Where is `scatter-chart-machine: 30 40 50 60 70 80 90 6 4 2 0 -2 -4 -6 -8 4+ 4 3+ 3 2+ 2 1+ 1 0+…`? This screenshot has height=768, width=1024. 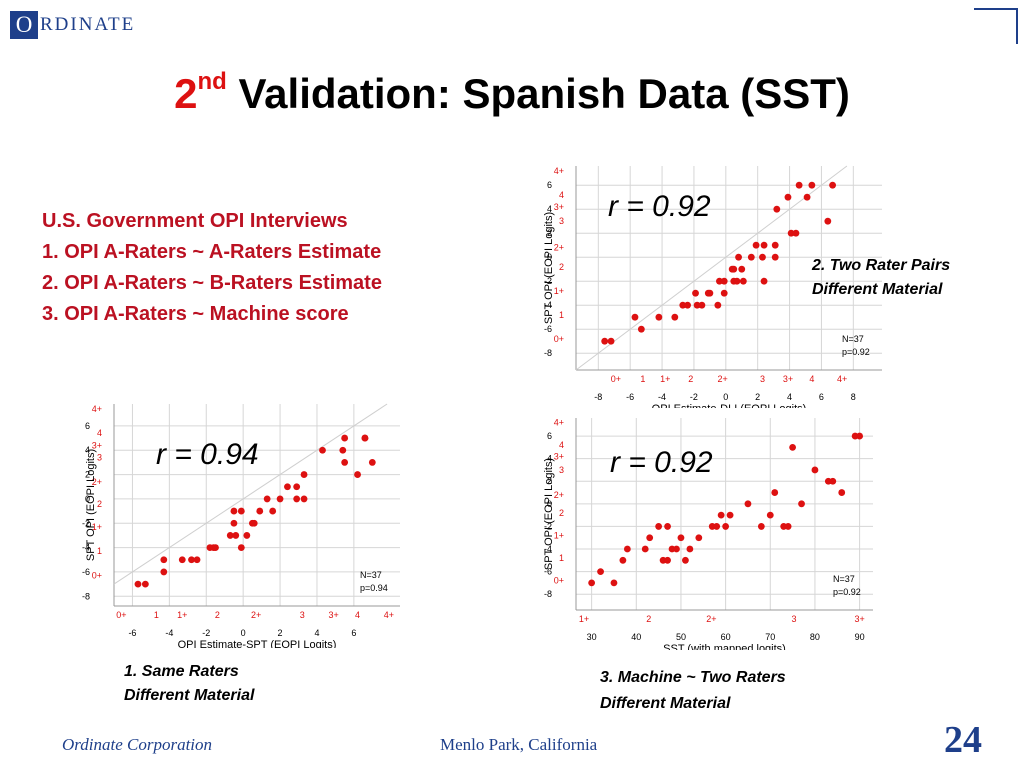 scatter-chart-machine: 30 40 50 60 70 80 90 6 4 2 0 -2 -4 -6 -8 4+ 4 3+ 3 2+ 2 1+ 1 0+… is located at coordinates (710, 531).